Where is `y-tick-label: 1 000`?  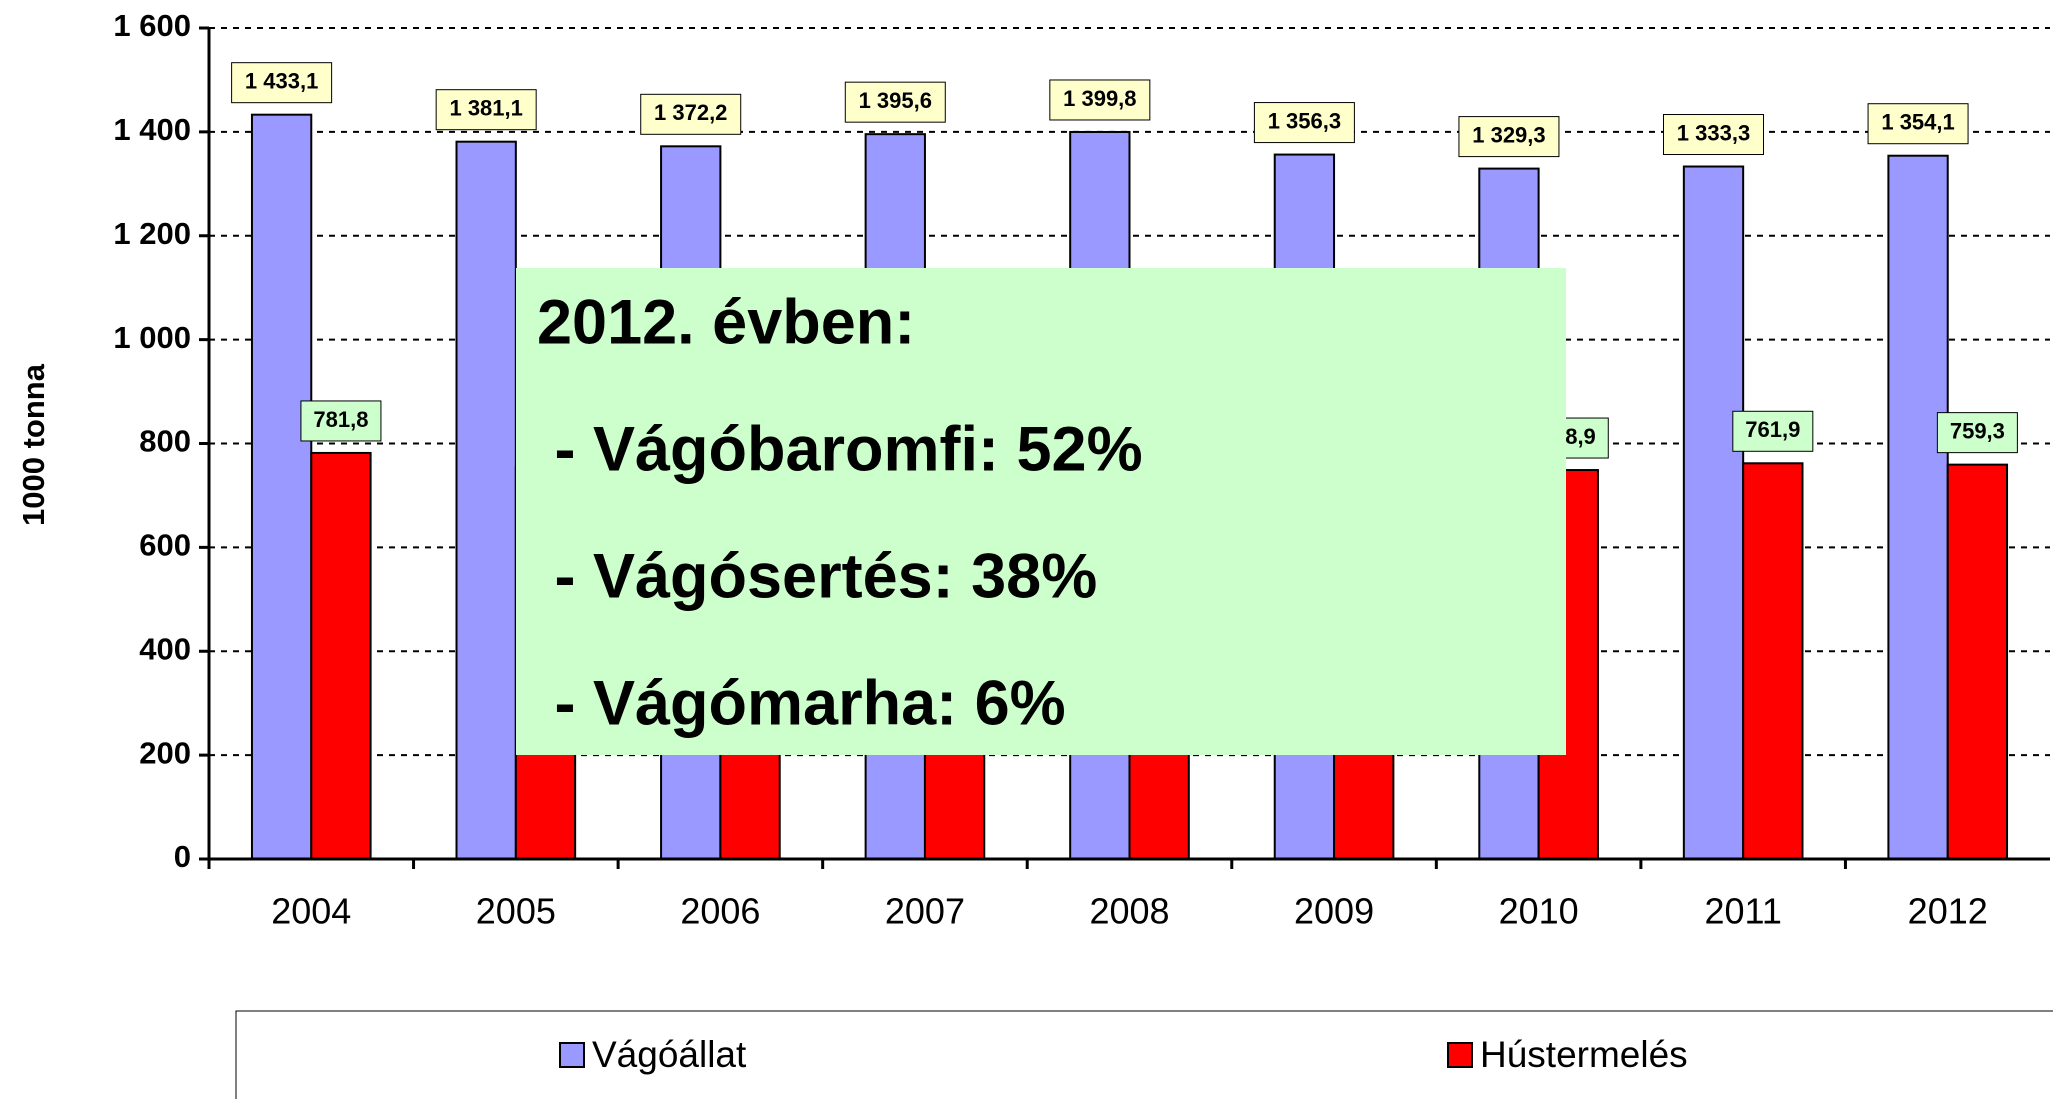 y-tick-label: 1 000 is located at coordinates (152, 337).